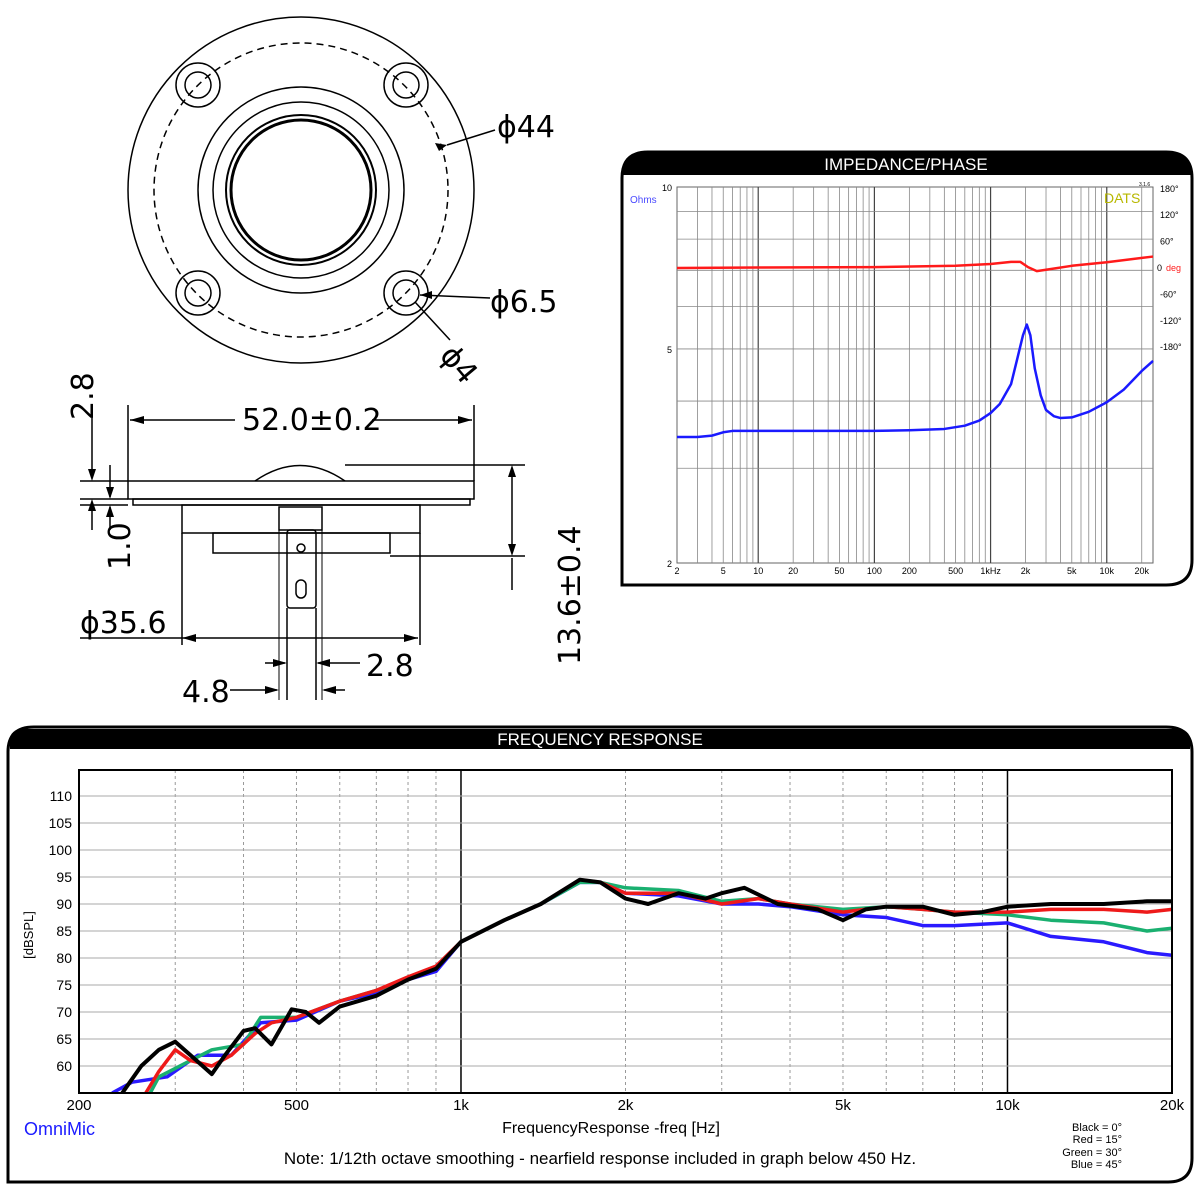  Describe the element at coordinates (312, 420) in the screenshot. I see `dim-width: 52.0±0.2` at that location.